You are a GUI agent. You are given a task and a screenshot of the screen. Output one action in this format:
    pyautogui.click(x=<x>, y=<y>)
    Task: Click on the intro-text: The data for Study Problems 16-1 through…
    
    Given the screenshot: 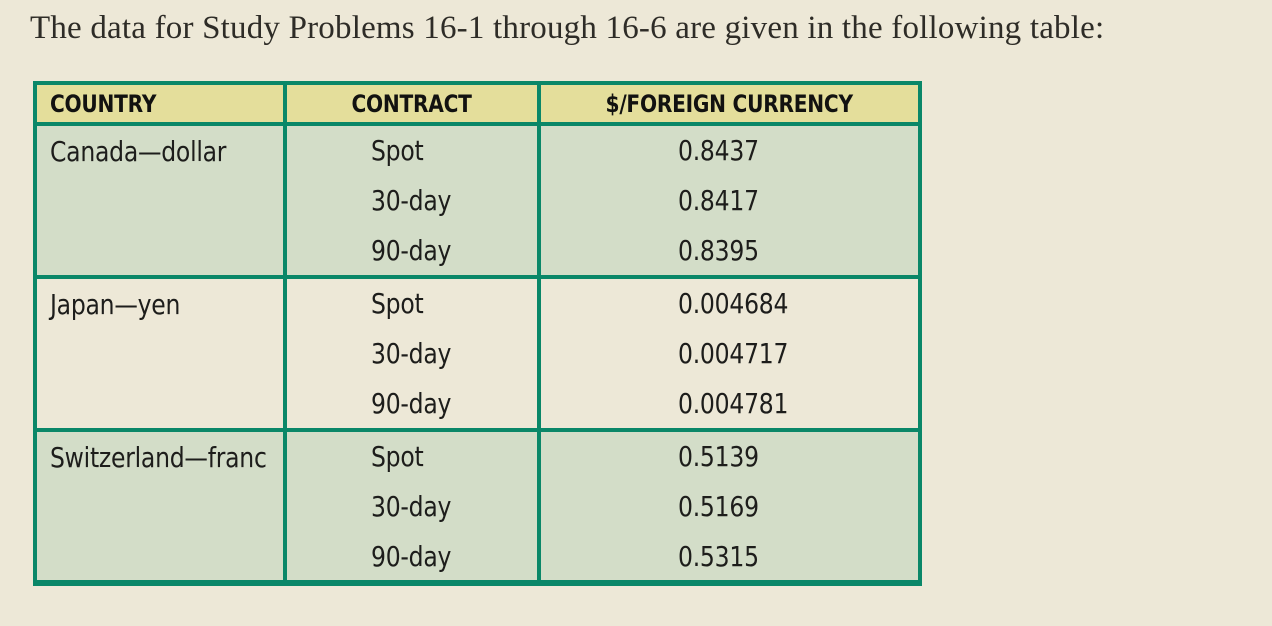 What is the action you would take?
    pyautogui.click(x=567, y=28)
    